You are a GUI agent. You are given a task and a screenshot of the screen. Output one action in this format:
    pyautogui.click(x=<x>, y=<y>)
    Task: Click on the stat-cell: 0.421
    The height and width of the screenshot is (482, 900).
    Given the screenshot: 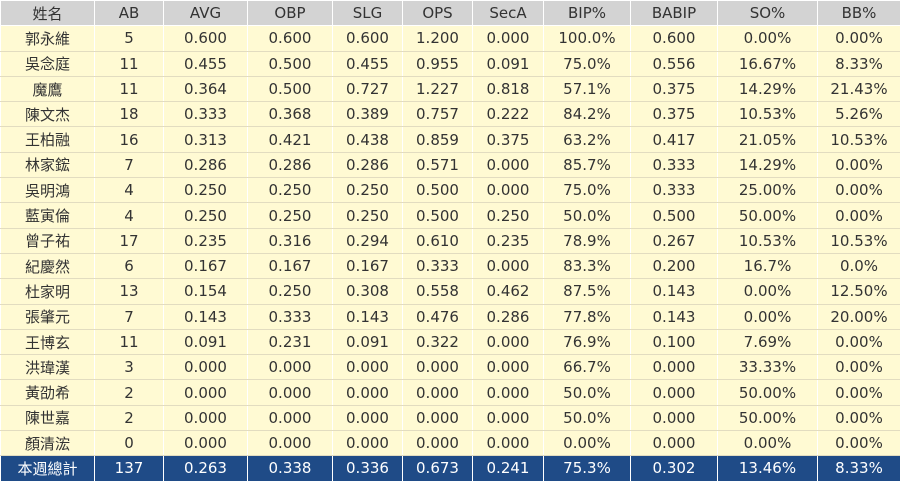 What is the action you would take?
    pyautogui.click(x=290, y=139)
    